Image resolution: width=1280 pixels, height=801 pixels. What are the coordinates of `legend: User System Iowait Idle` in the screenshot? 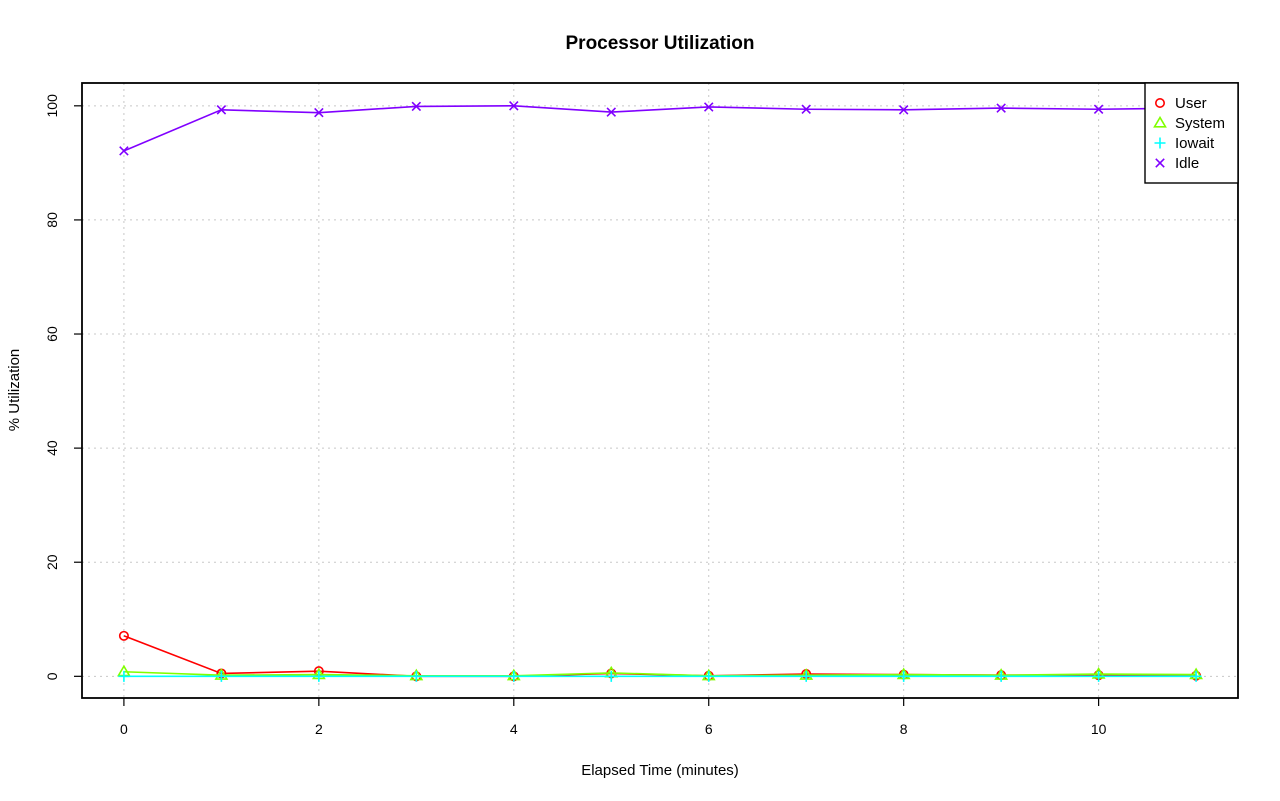 It's located at (1191, 133).